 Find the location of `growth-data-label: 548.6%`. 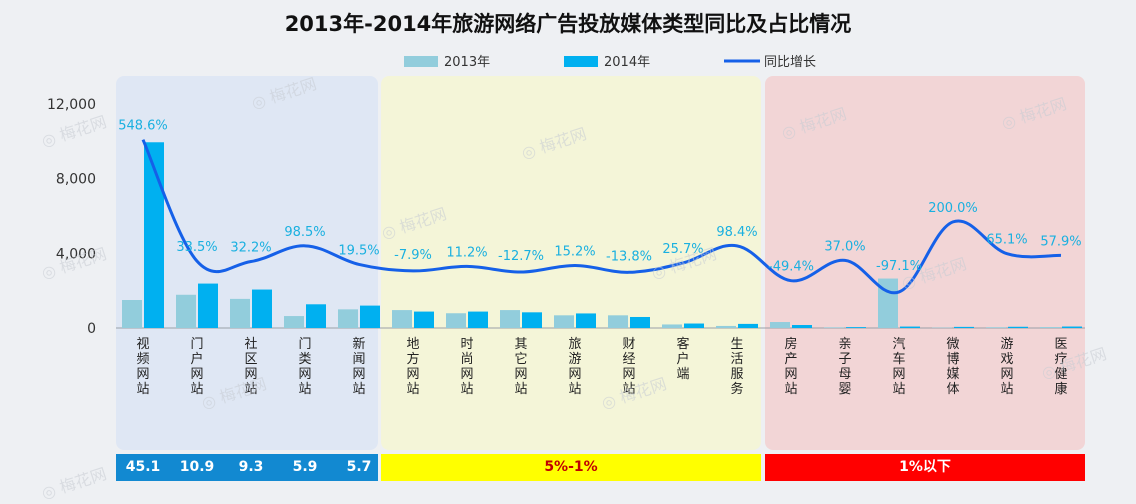

growth-data-label: 548.6% is located at coordinates (143, 126).